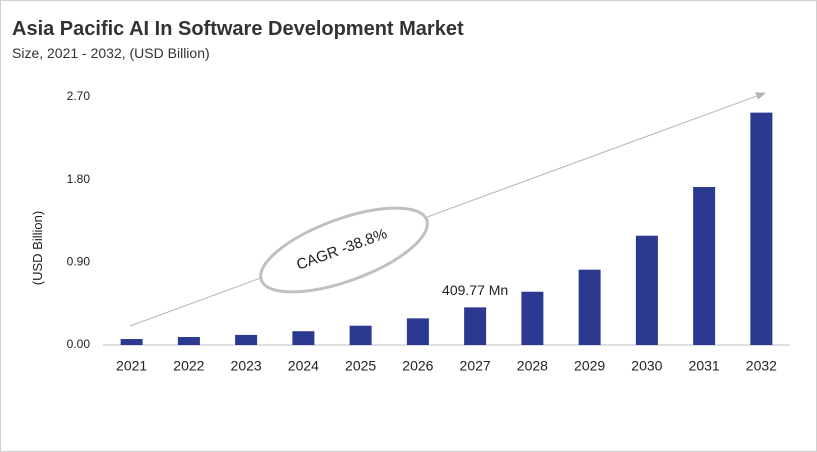 The width and height of the screenshot is (817, 452). Describe the element at coordinates (37, 248) in the screenshot. I see `y-axis-label: (USD Billion)` at that location.